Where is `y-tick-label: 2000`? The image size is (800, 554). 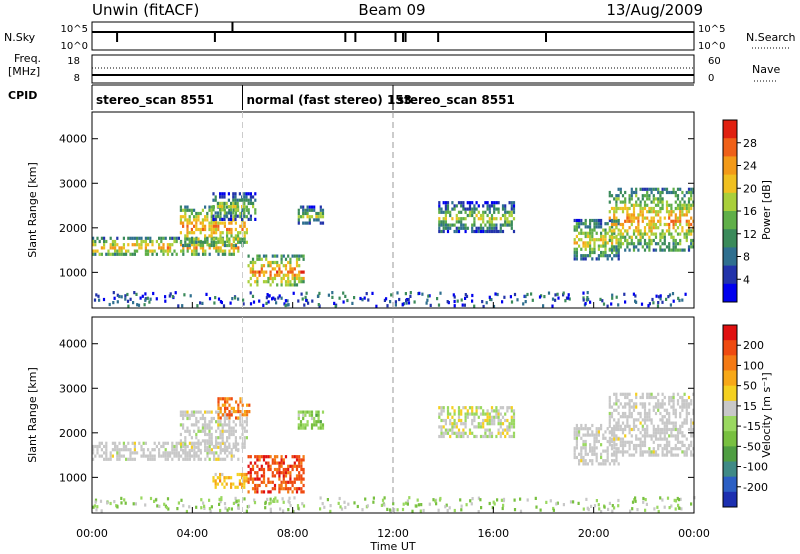
y-tick-label: 2000 is located at coordinates (73, 433).